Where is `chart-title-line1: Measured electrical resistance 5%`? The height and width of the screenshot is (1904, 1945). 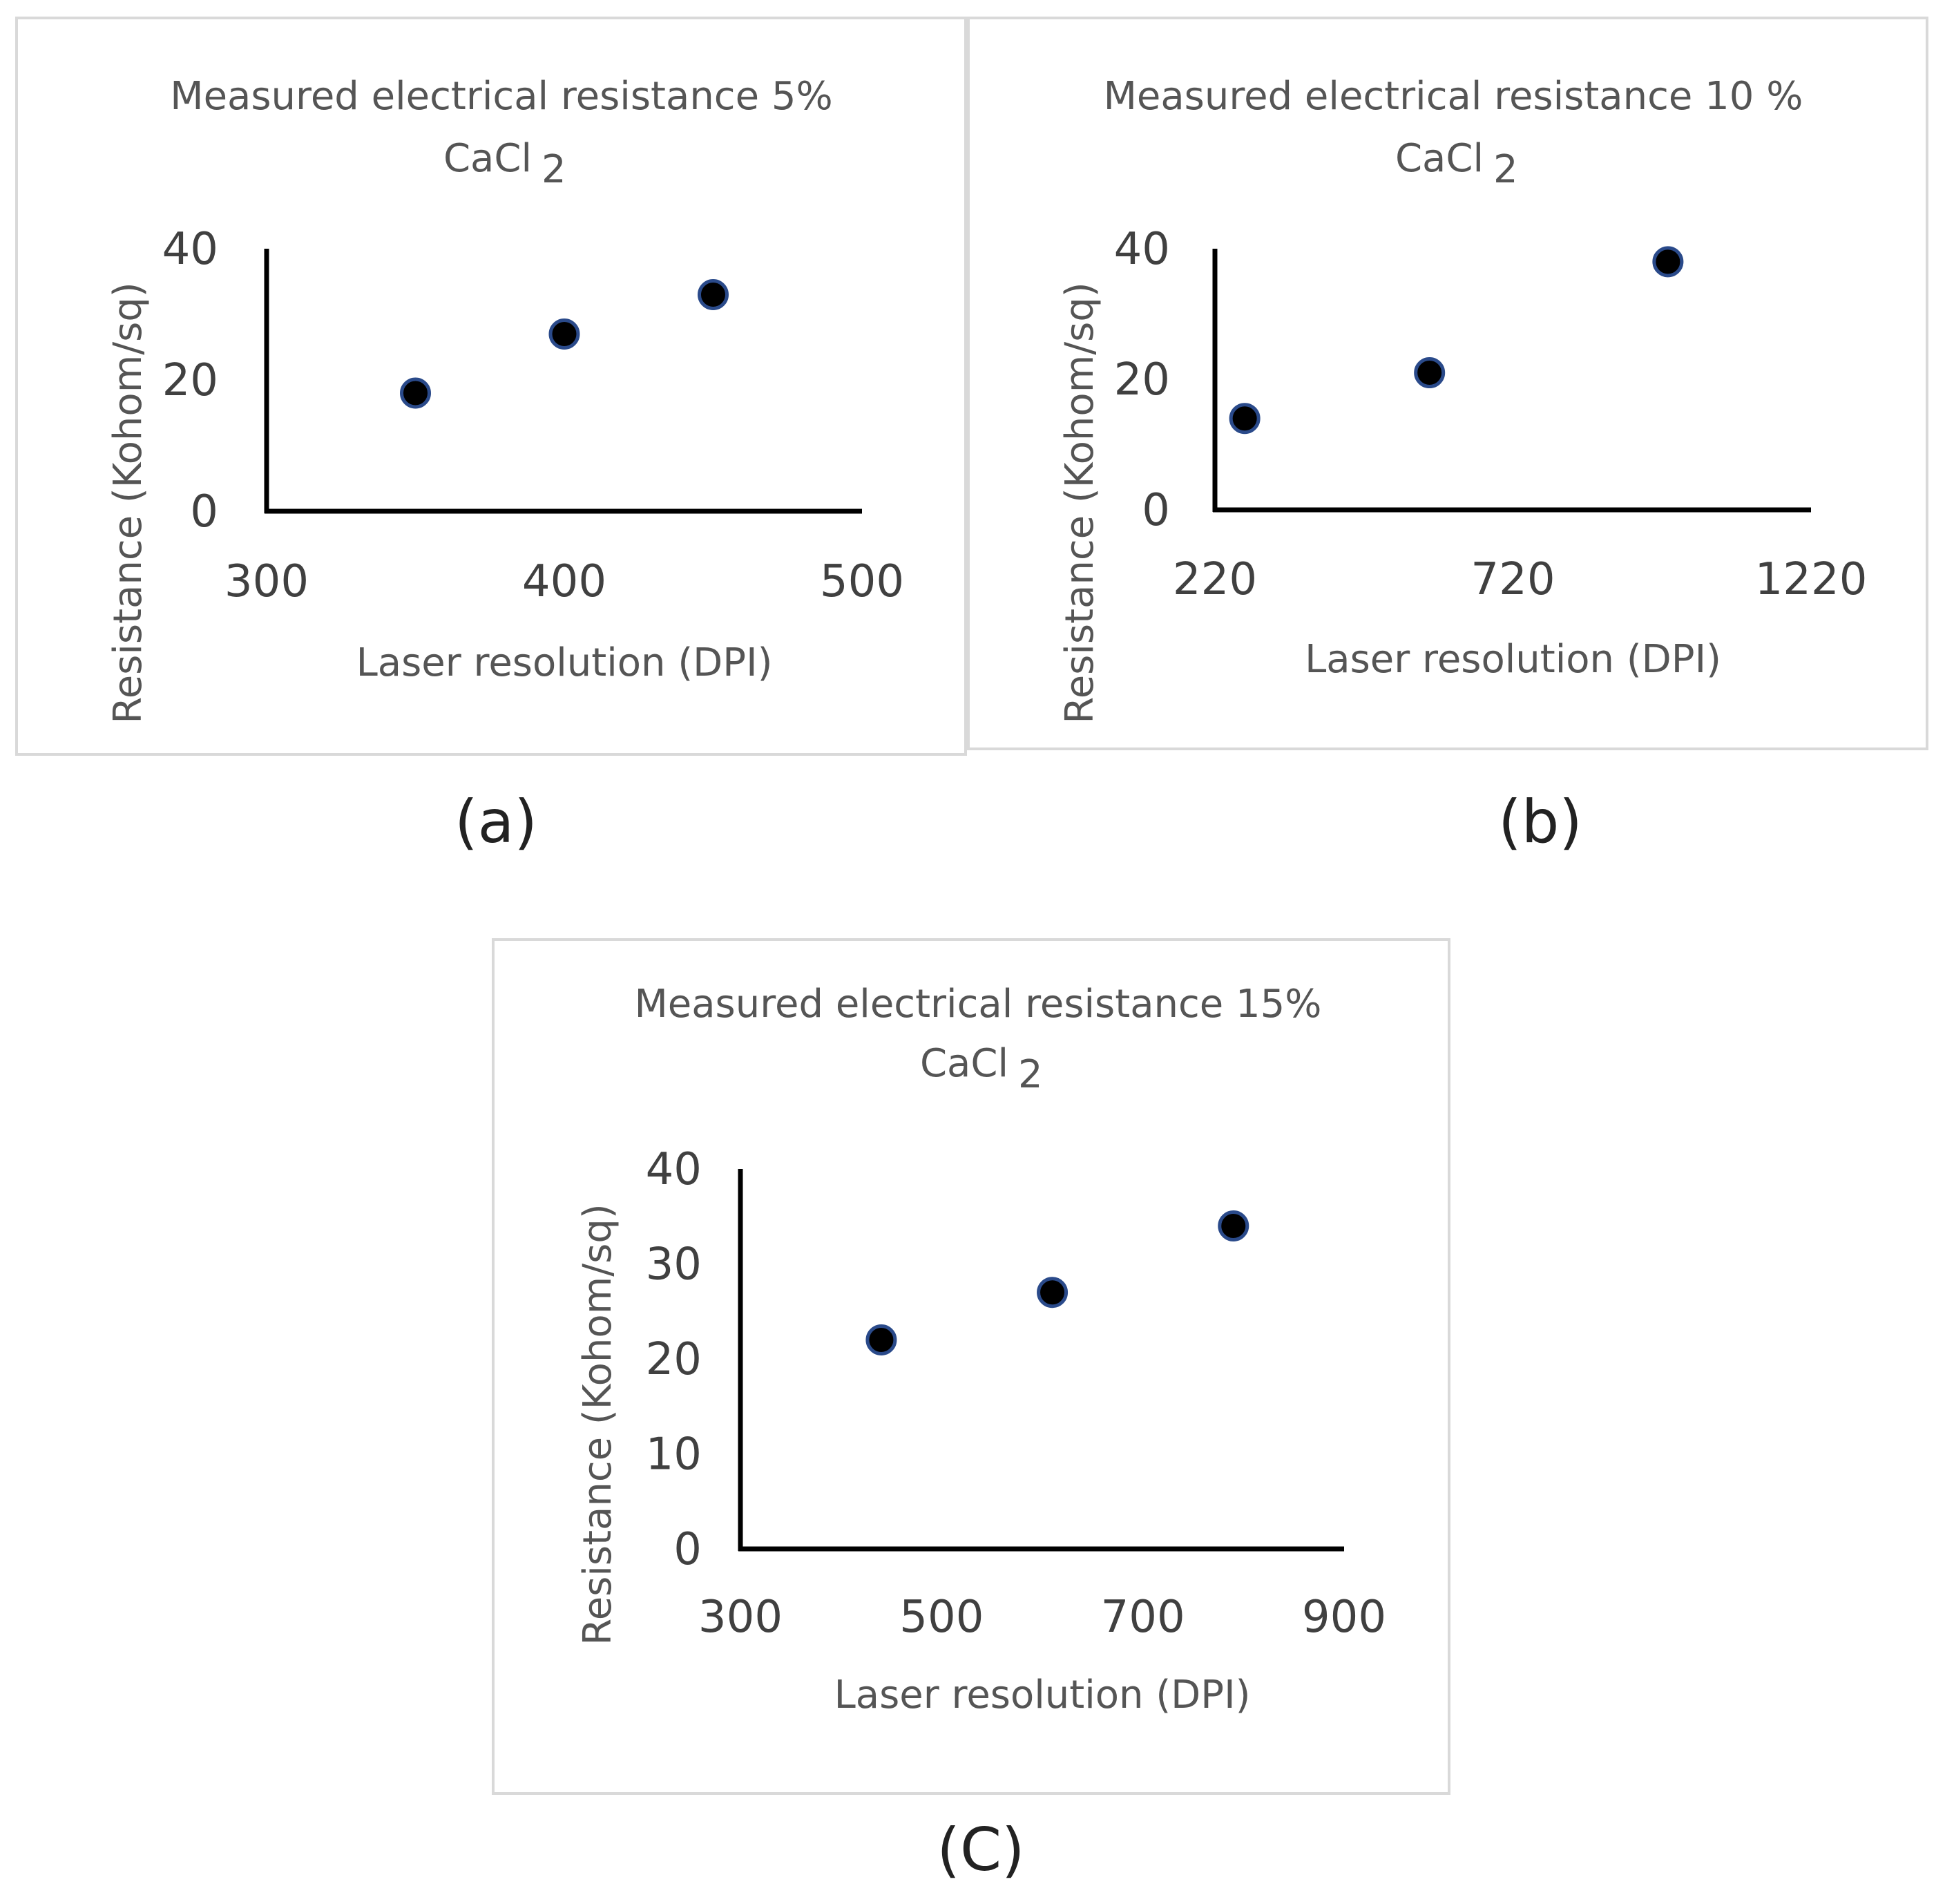
chart-title-line1: Measured electrical resistance 5% is located at coordinates (501, 96).